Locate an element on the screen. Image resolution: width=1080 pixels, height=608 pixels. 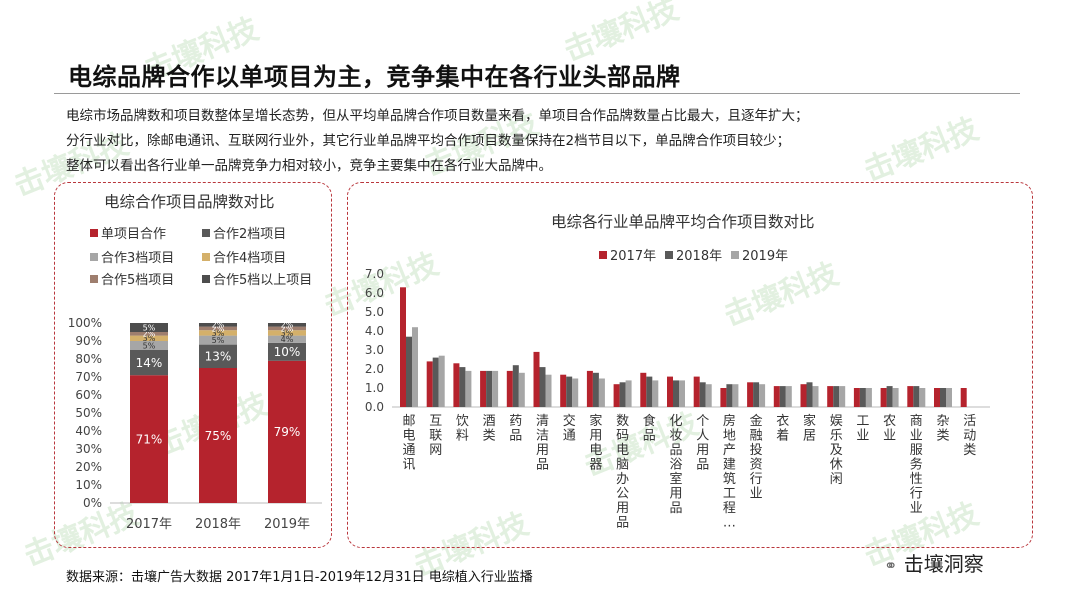
data-label: 75% is located at coordinates (218, 436).